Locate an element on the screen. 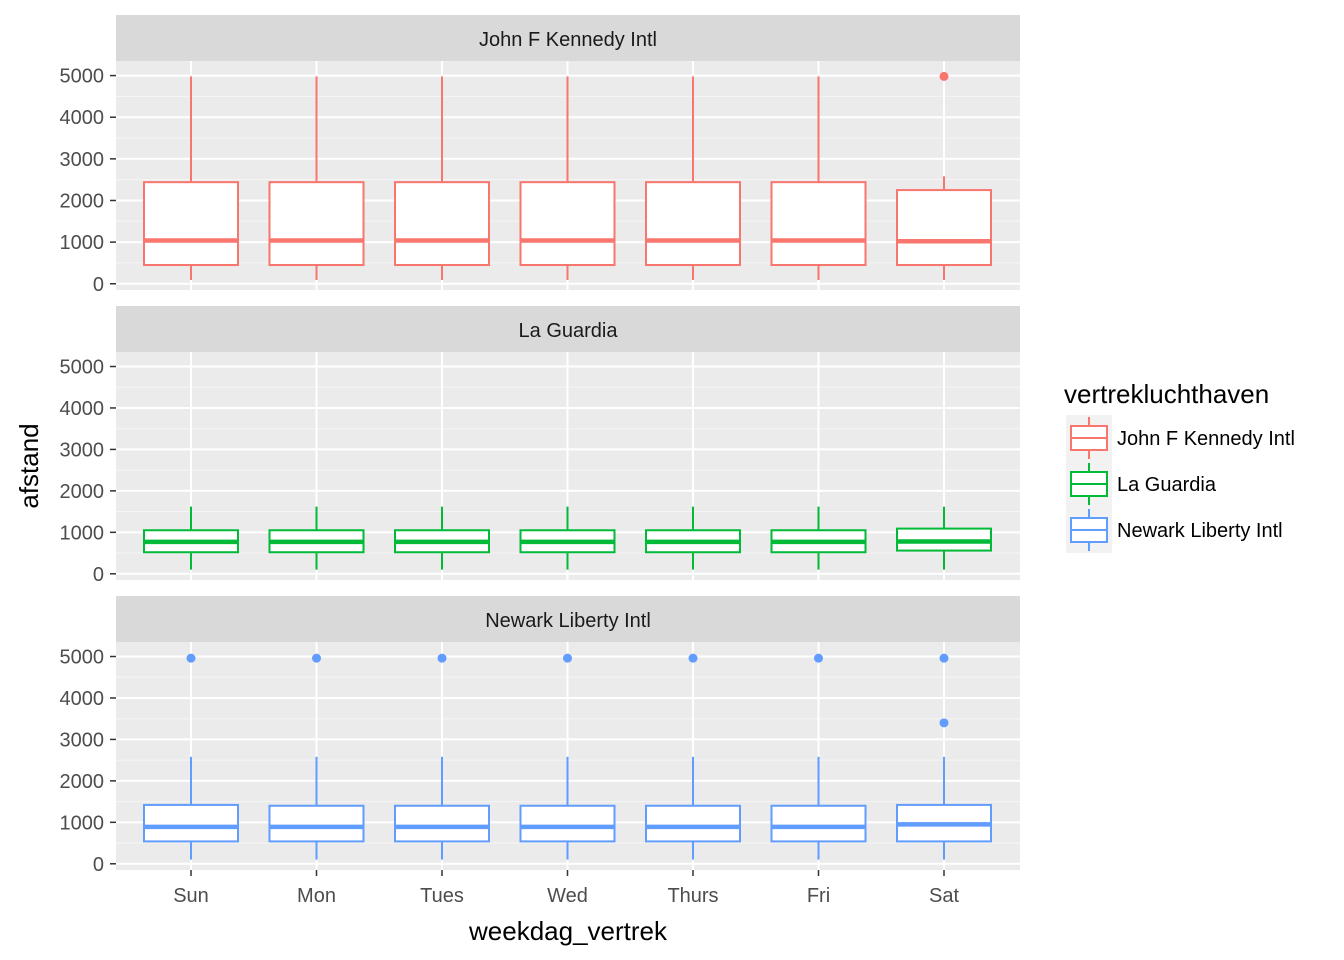  facet-strip-label: La Guardia is located at coordinates (569, 331).